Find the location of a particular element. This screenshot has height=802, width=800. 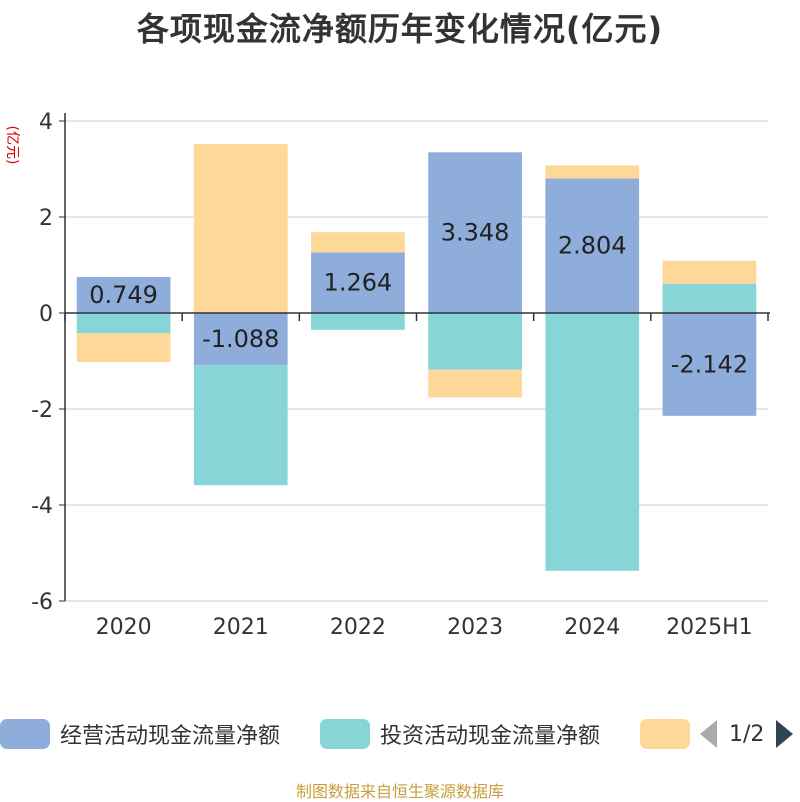

y-axis-label: (亿元) is located at coordinates (12, 145).